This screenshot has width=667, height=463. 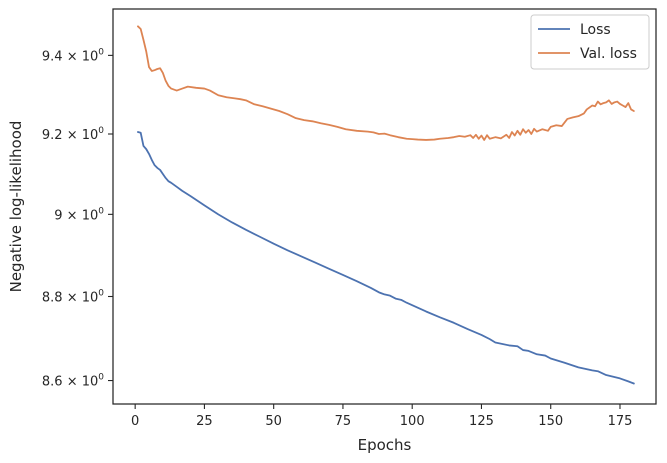 I want to click on x-axis-title: Epochs, so click(x=385, y=445).